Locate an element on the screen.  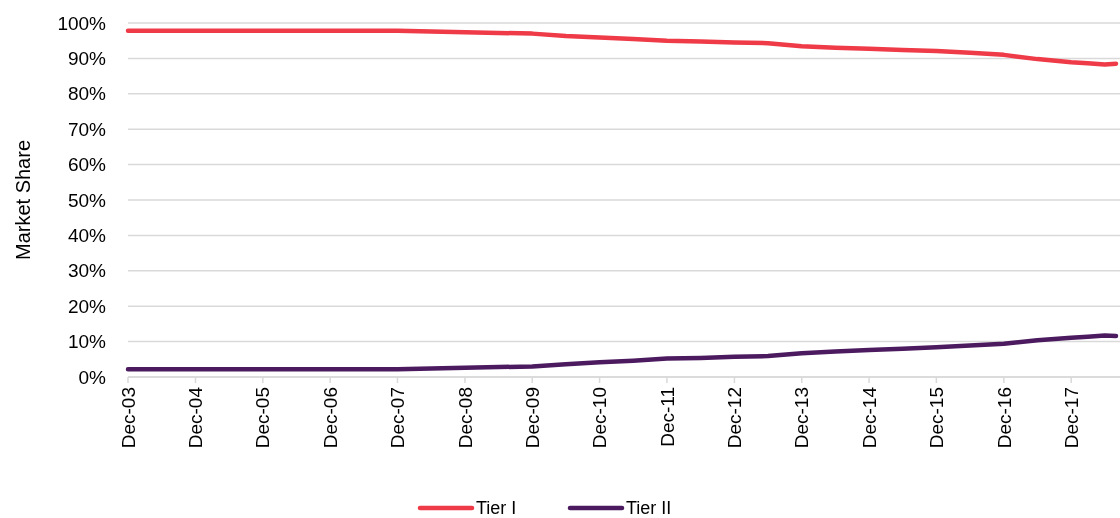
x-tick-label: Dec-05 is located at coordinates (263, 418).